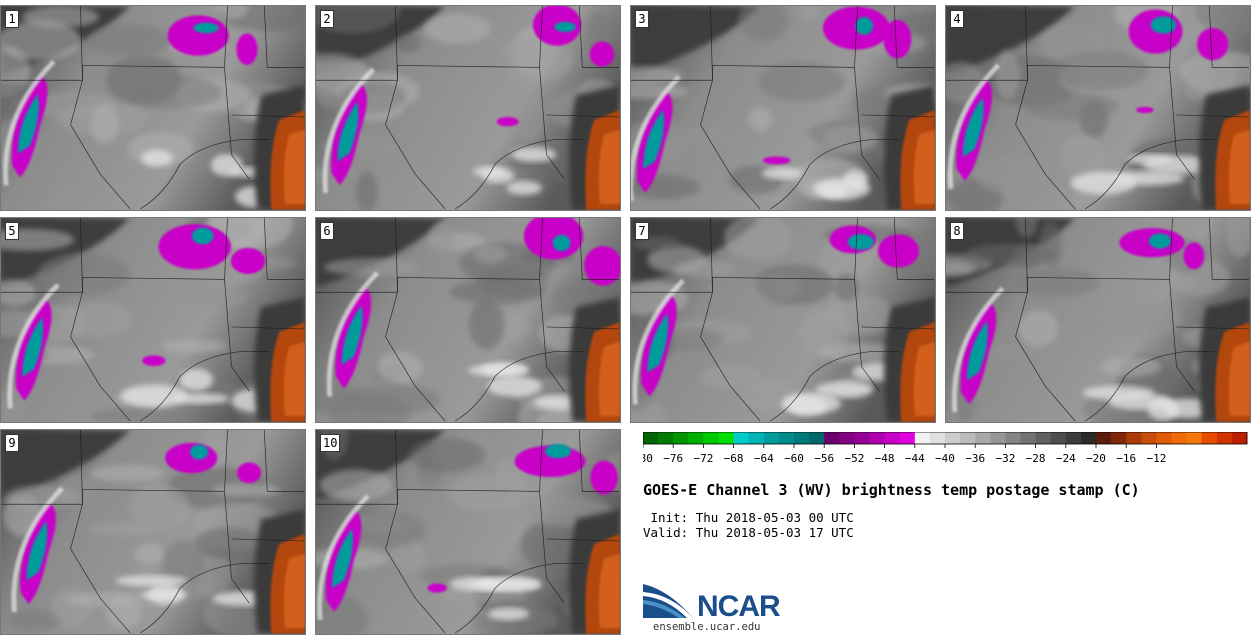 This screenshot has width=1260, height=635. I want to click on colorbar-tick-label: −80, so click(648, 458).